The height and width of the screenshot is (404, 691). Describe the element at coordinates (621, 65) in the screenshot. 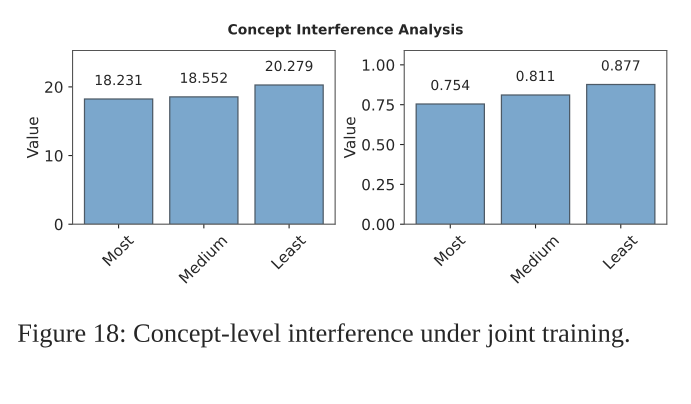

I see `data-label: 0.877` at that location.